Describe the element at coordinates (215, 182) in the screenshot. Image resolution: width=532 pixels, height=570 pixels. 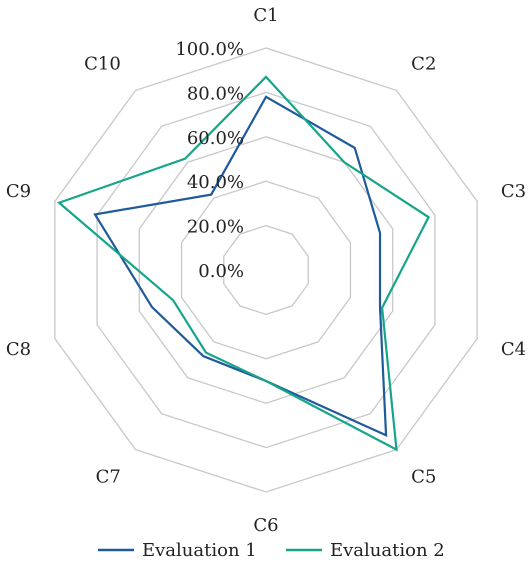
I see `tick-label: 40.0%` at that location.